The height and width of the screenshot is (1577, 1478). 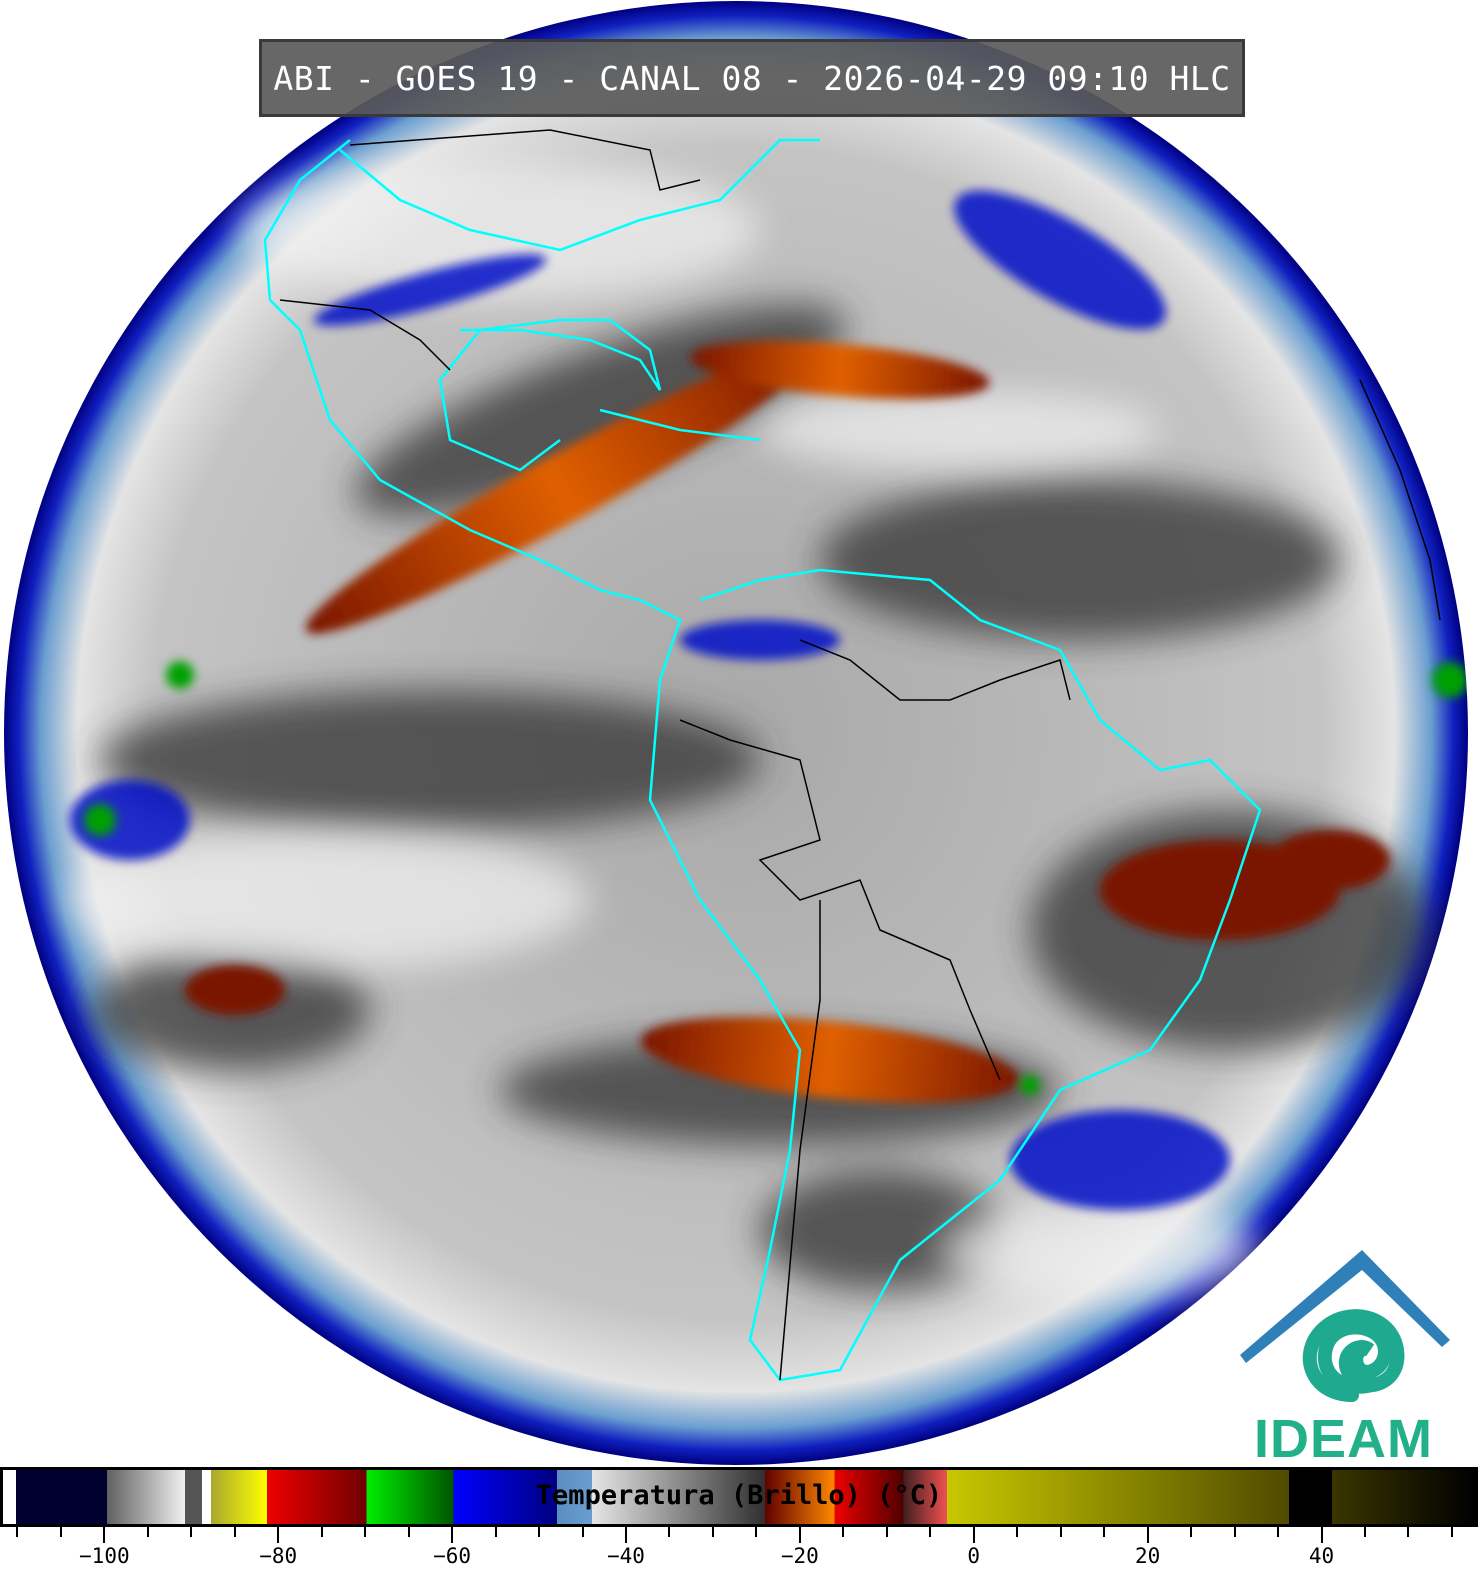 What do you see at coordinates (739, 1552) in the screenshot?
I see `colorbar-ticks: −100 −80 −60 −40 −20 0 20 40` at bounding box center [739, 1552].